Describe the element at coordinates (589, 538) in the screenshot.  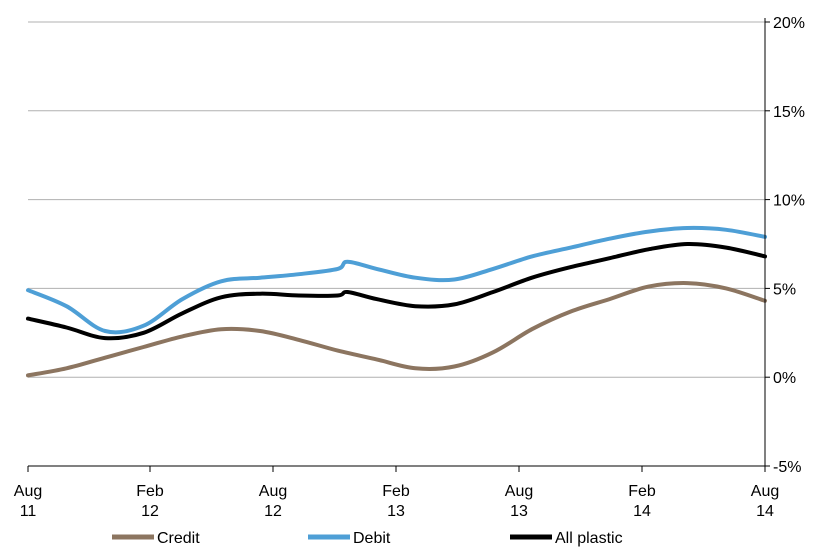
I see `legend-label-all-plastic: All plastic` at that location.